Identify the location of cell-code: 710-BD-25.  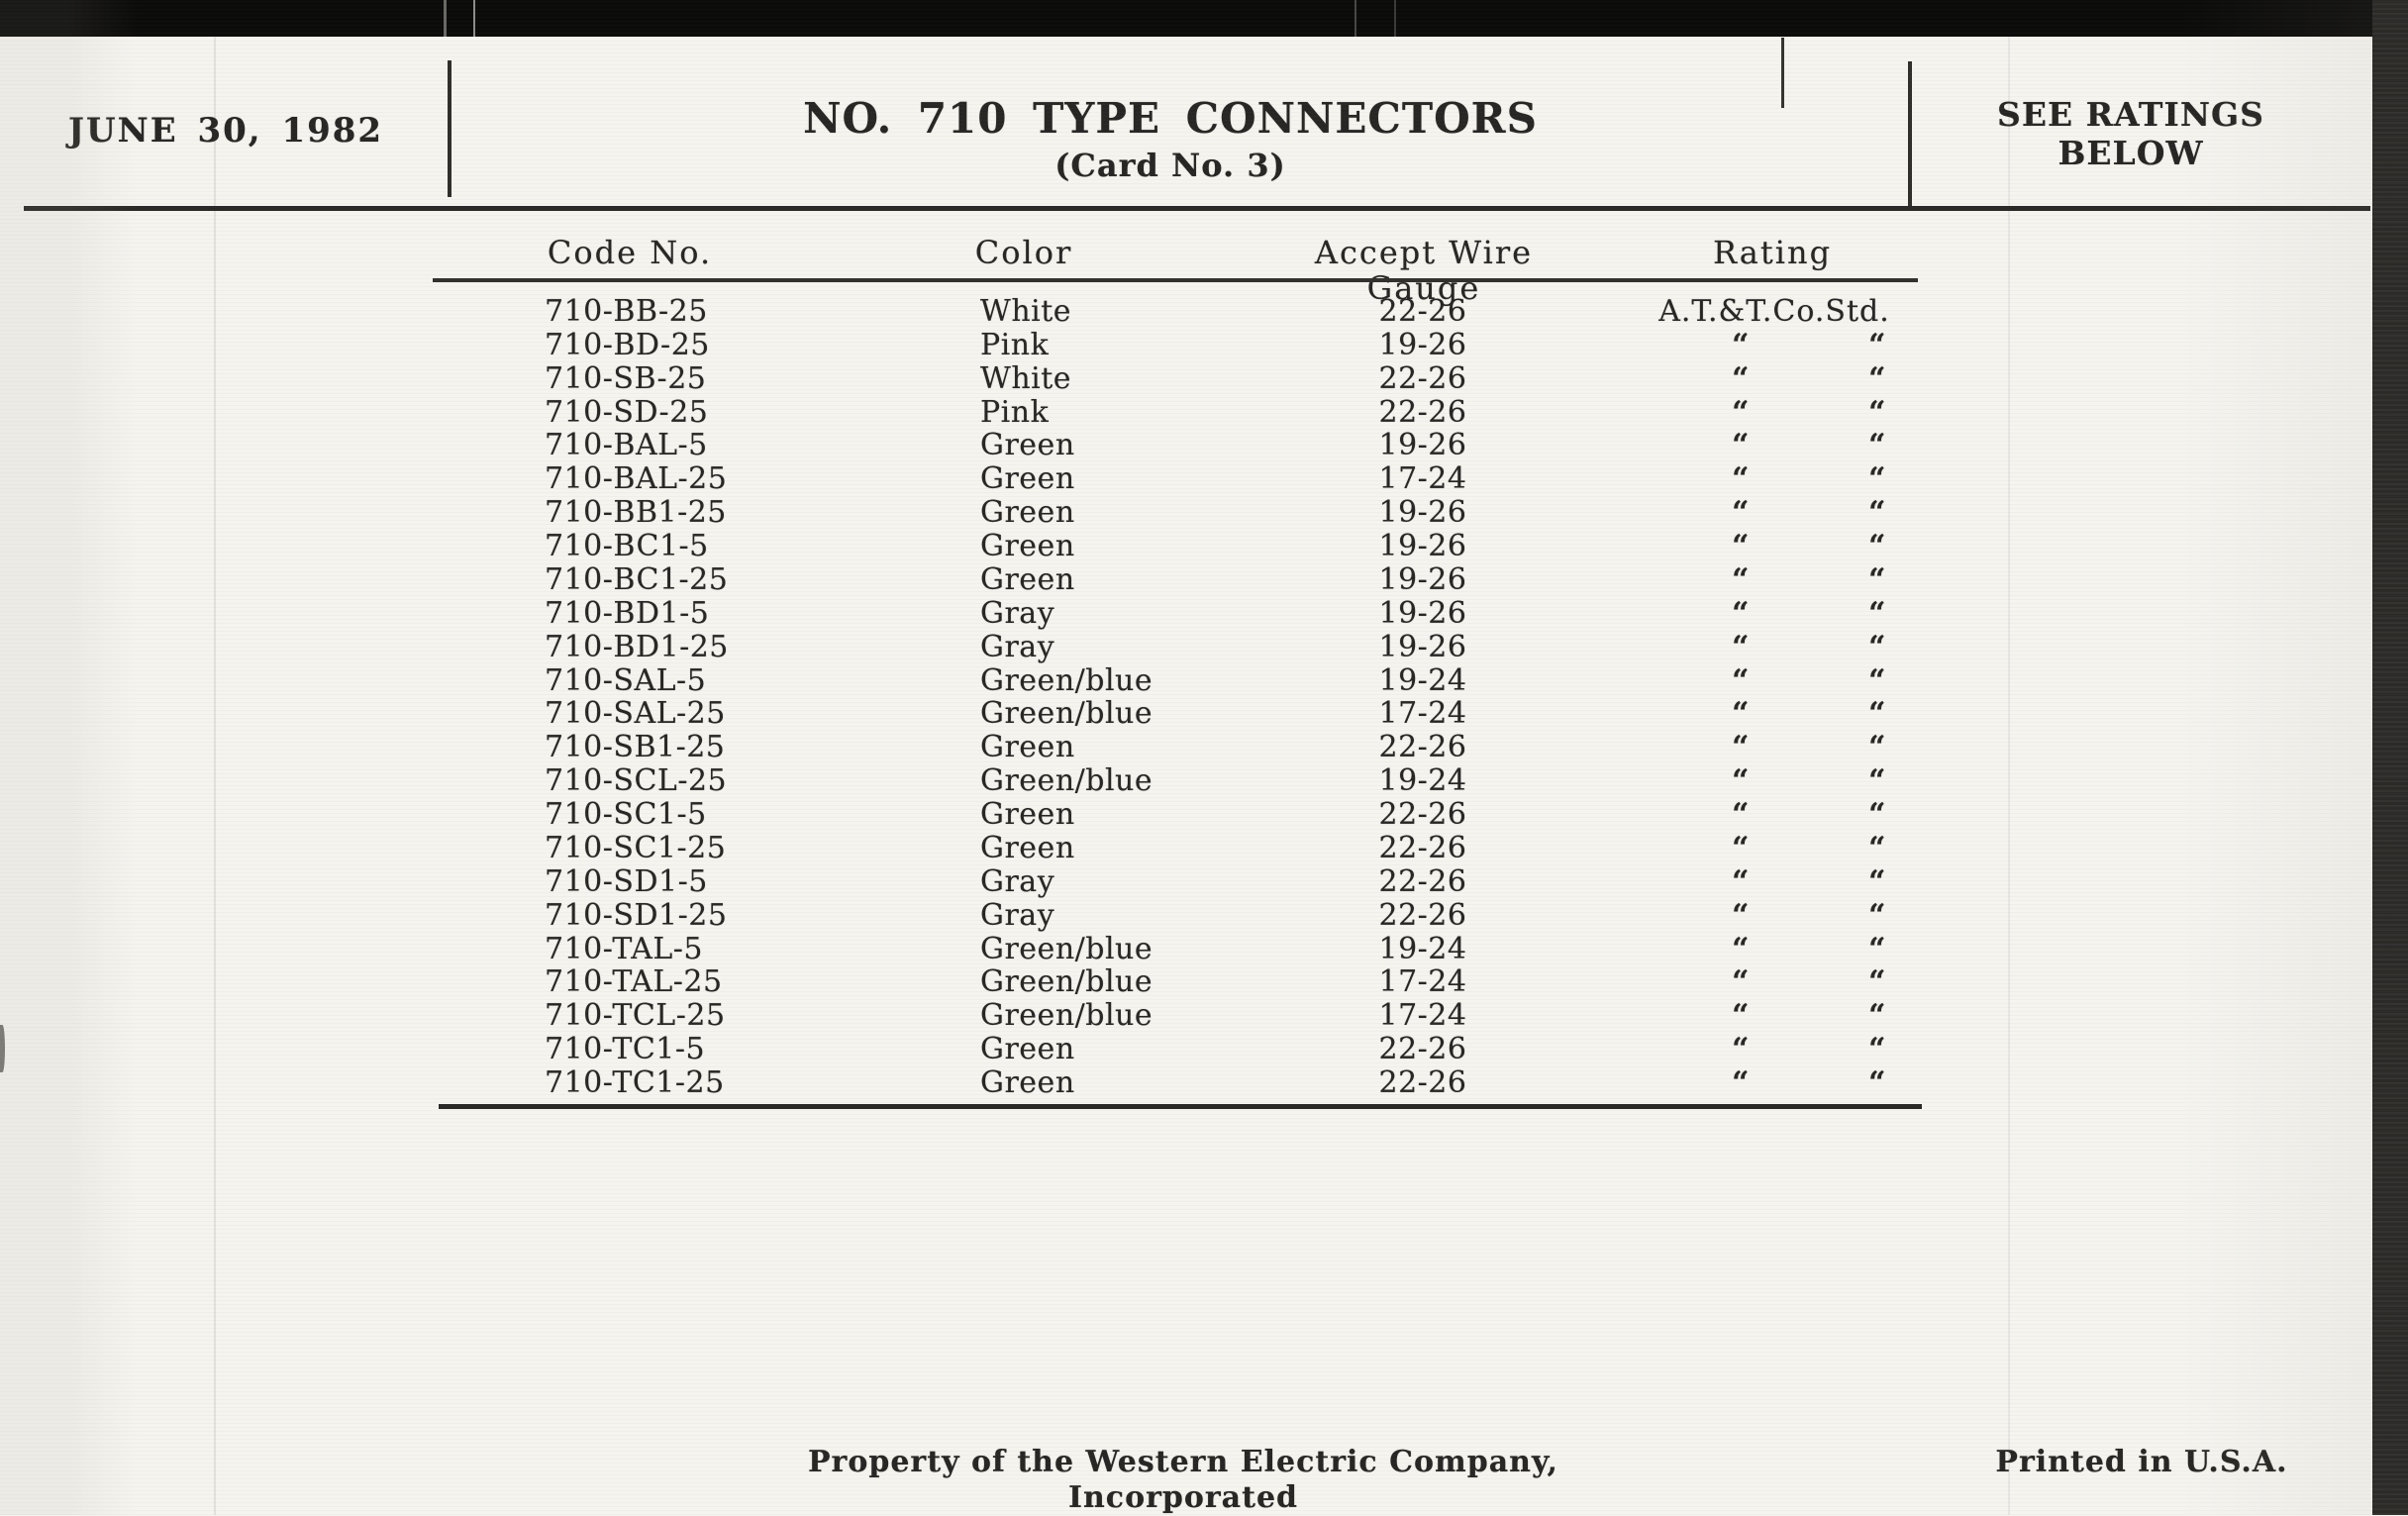
(627, 345).